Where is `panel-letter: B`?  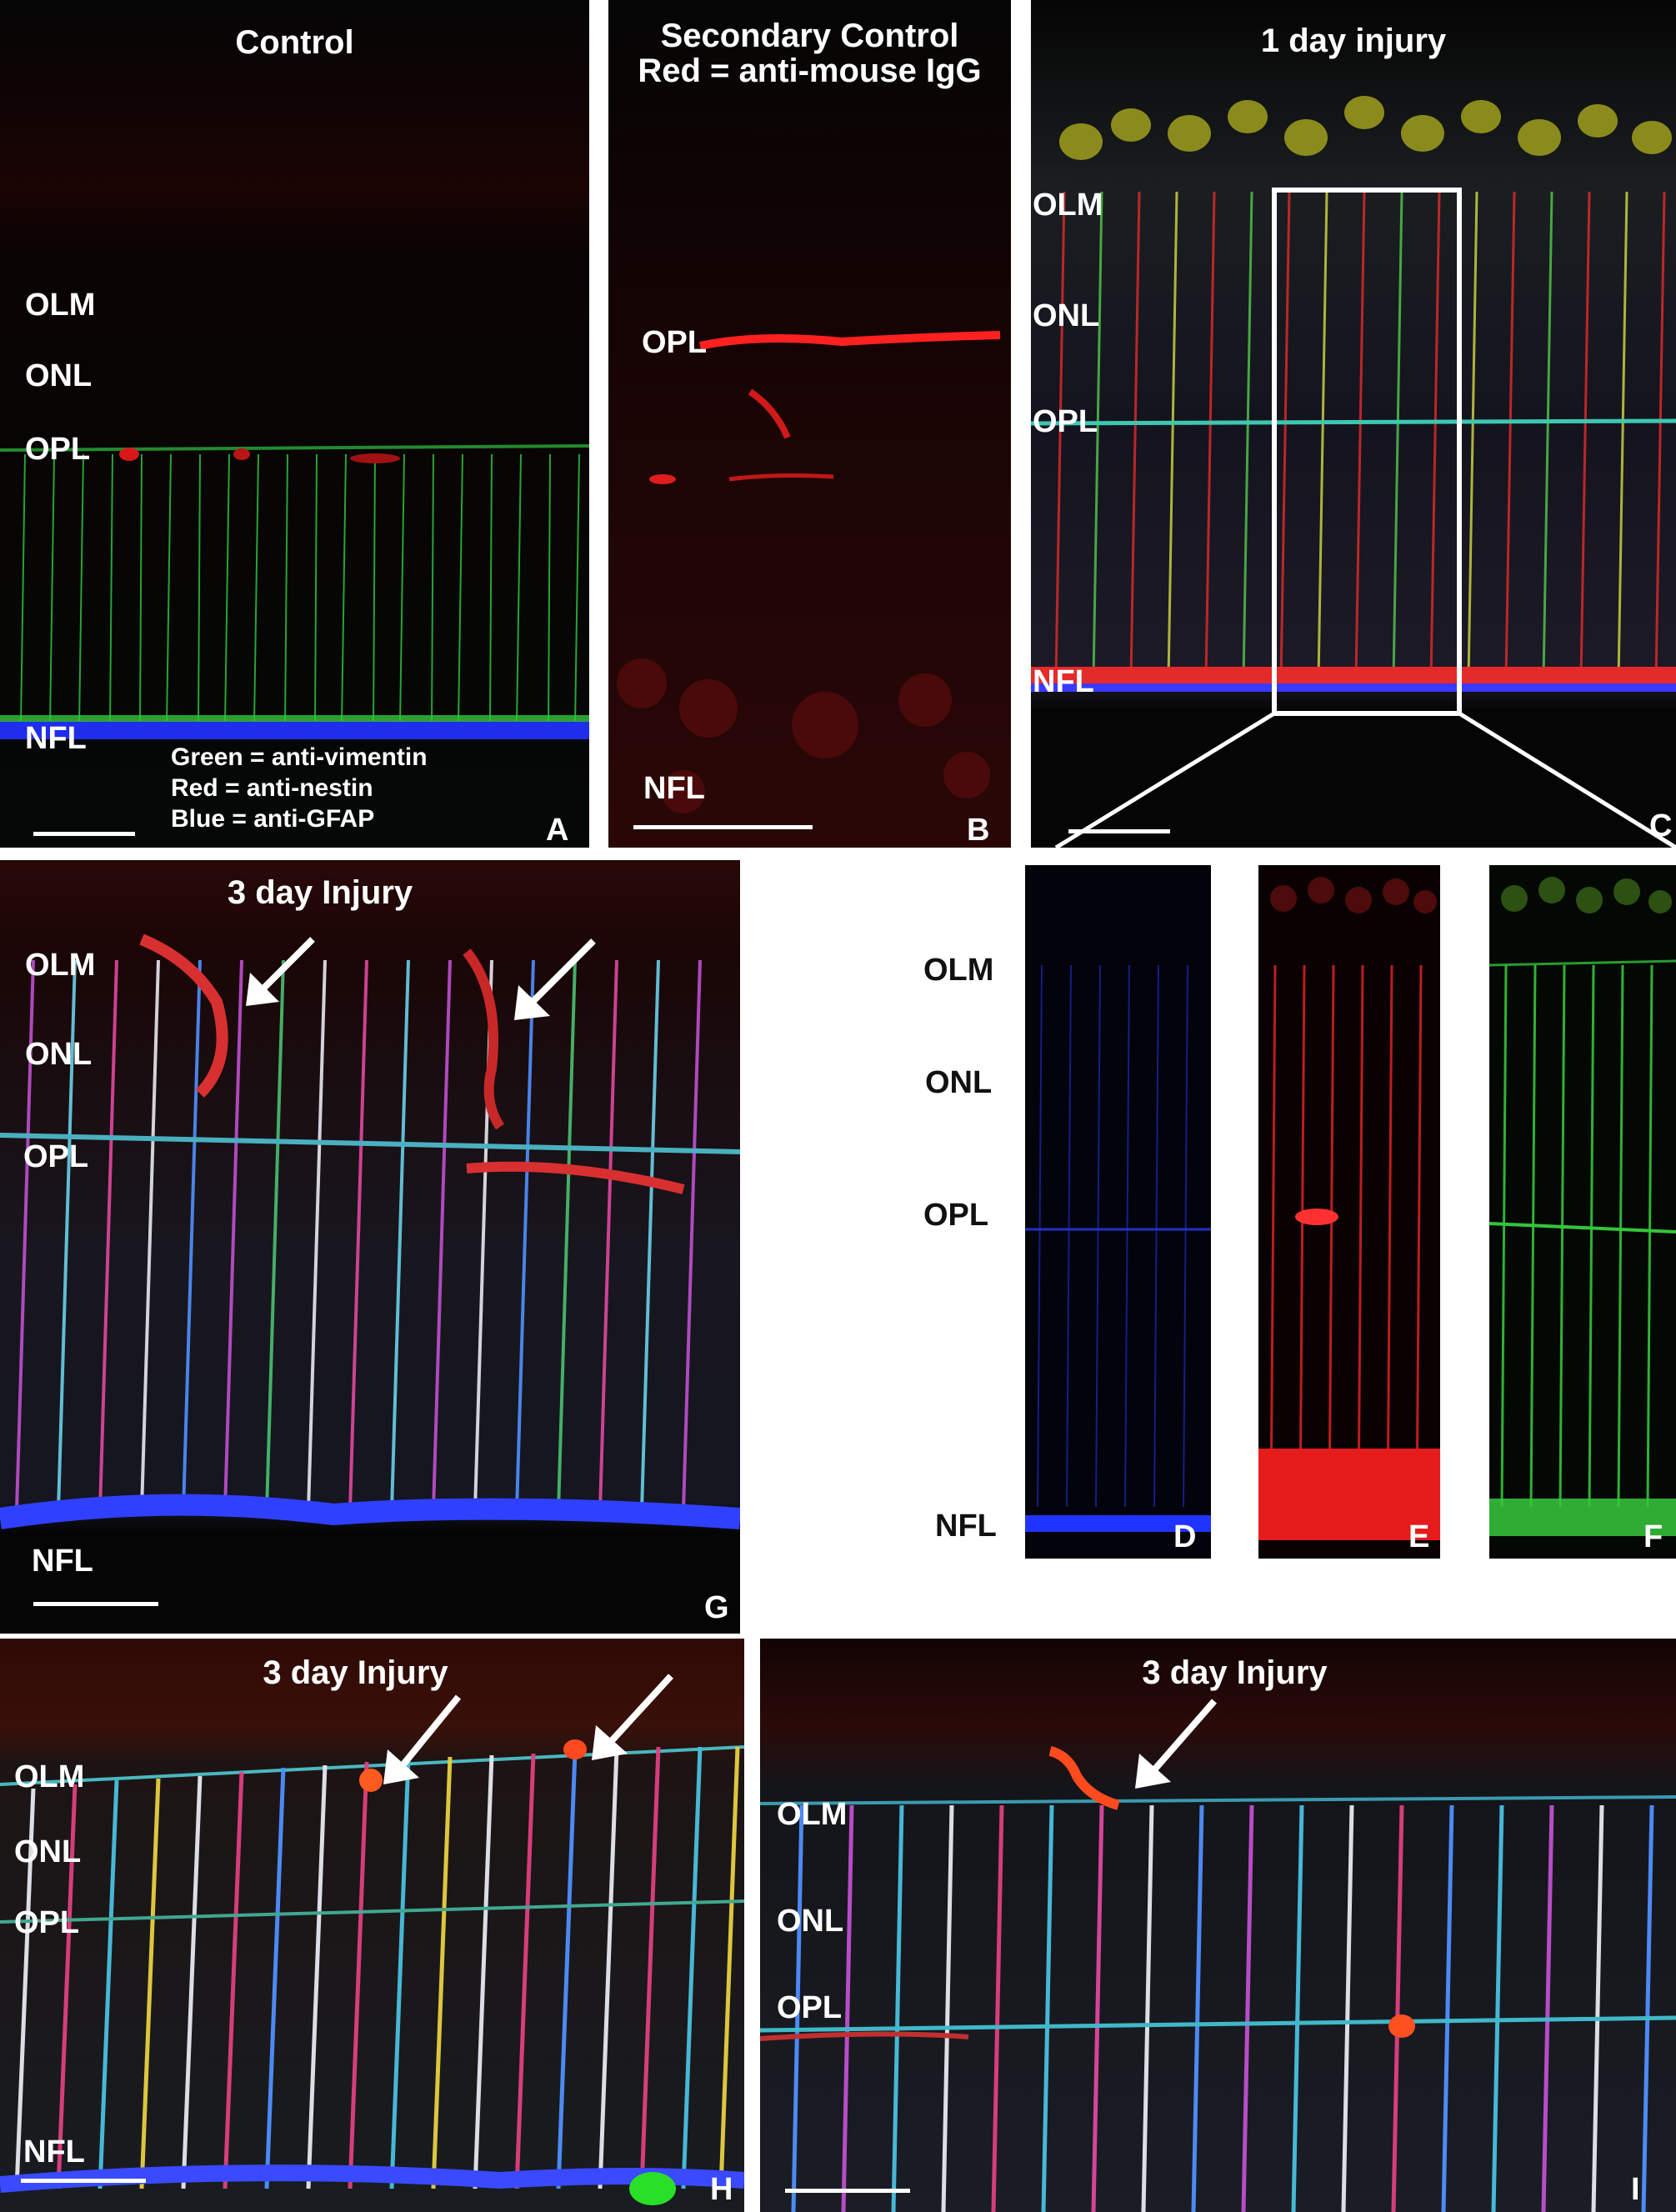 panel-letter: B is located at coordinates (978, 830).